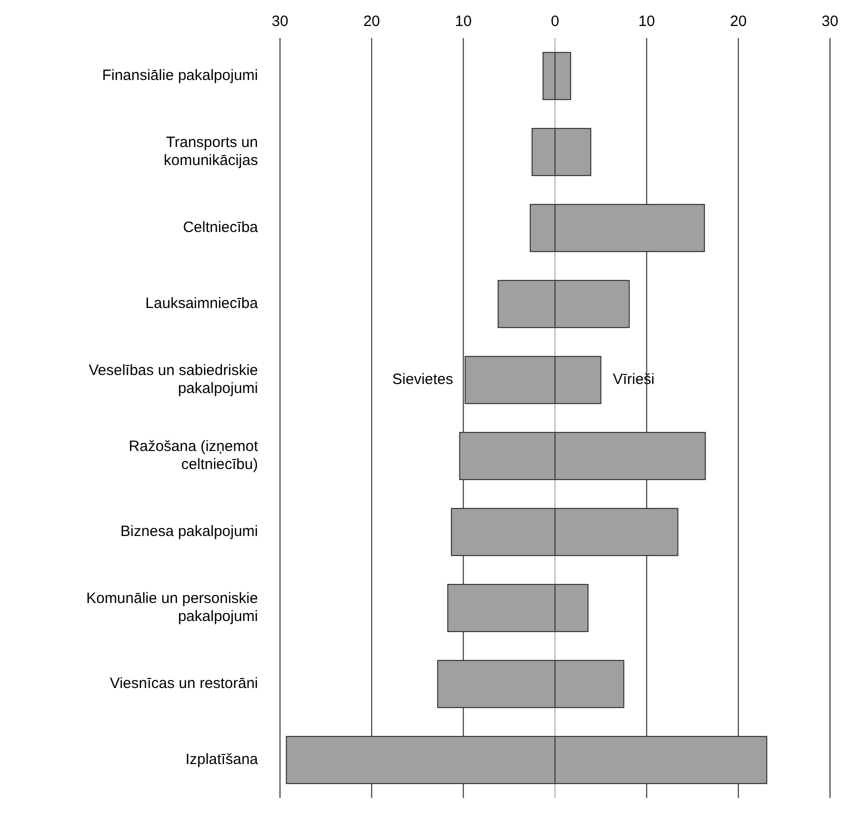 The width and height of the screenshot is (858, 820). What do you see at coordinates (220, 227) in the screenshot?
I see `y-tick-label: Celtniecība` at bounding box center [220, 227].